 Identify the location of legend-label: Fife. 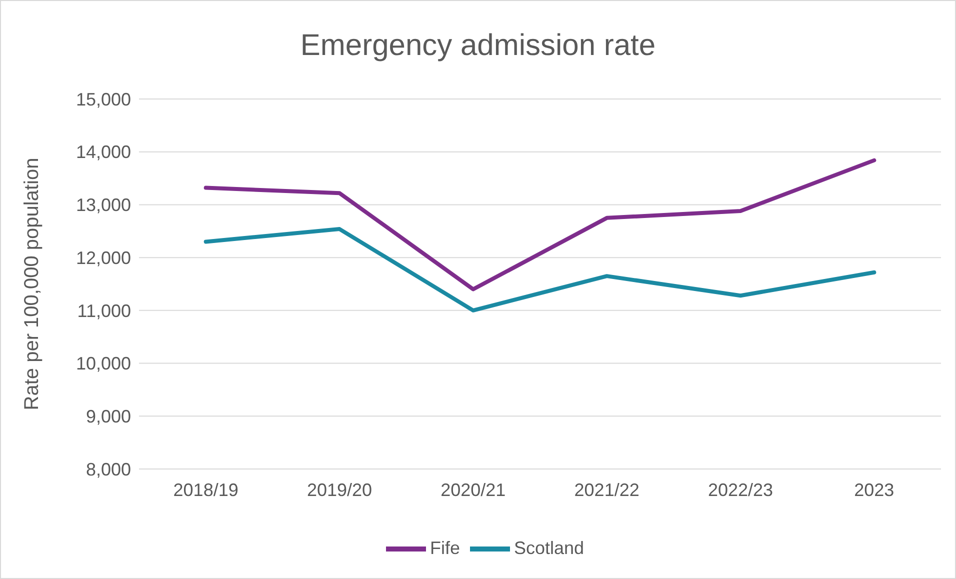
(445, 548).